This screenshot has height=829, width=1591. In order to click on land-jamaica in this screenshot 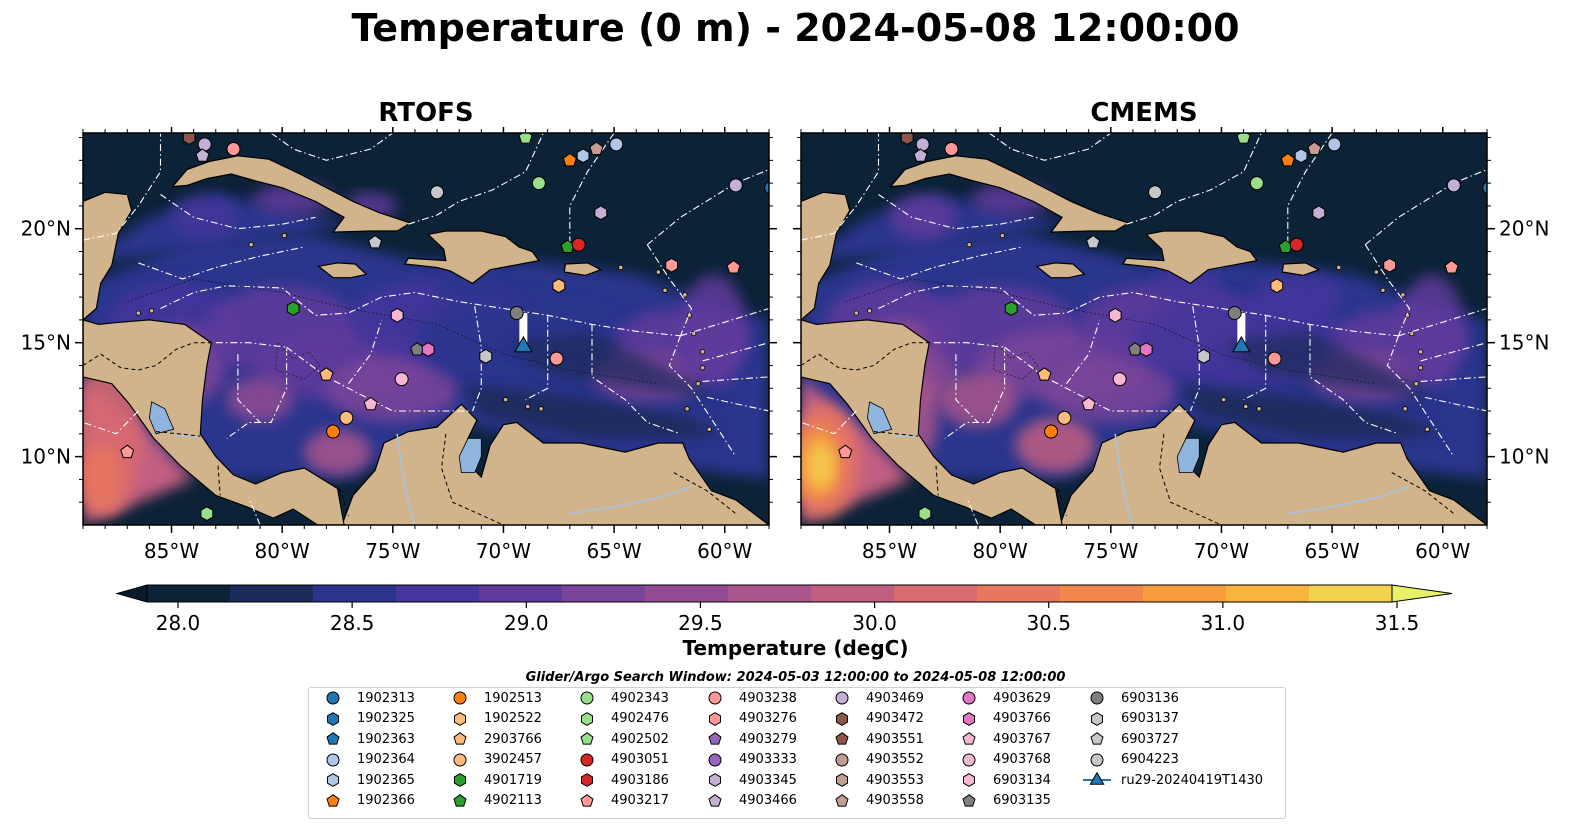, I will do `click(1060, 270)`.